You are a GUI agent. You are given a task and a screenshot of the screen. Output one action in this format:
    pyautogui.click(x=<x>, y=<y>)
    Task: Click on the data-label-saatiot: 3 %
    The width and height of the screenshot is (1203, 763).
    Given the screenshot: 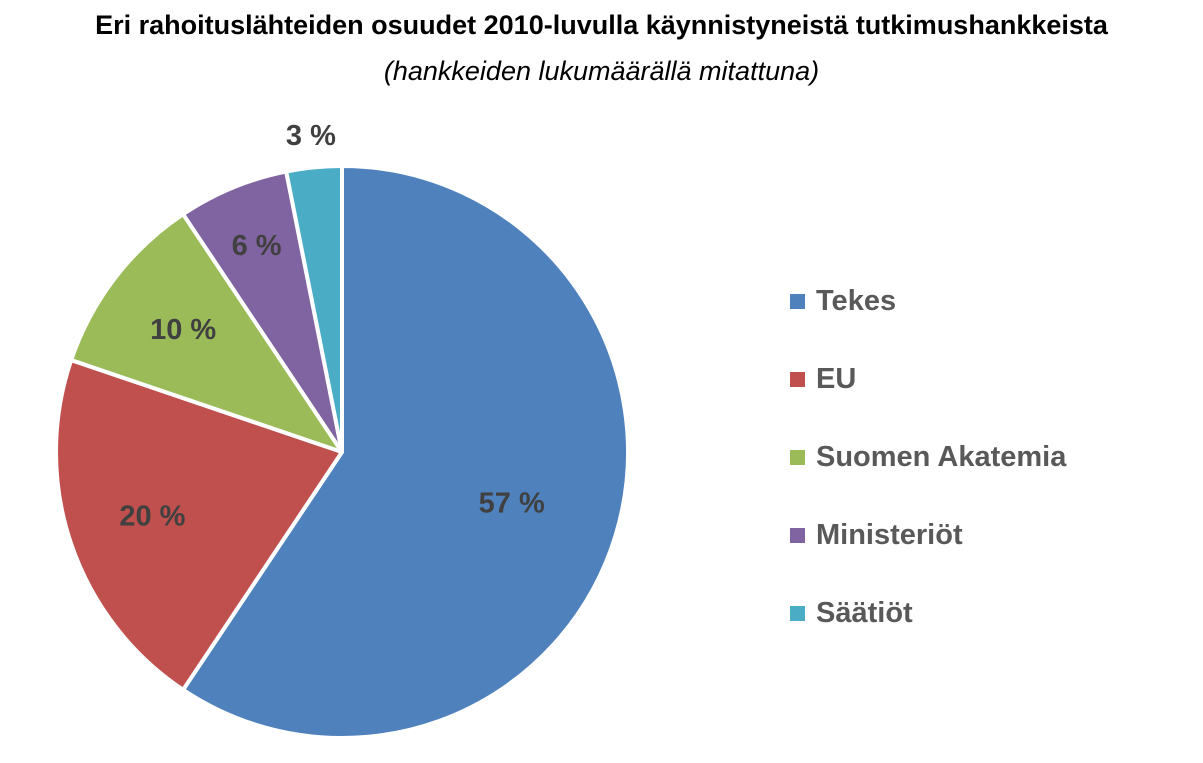 What is the action you would take?
    pyautogui.click(x=311, y=136)
    